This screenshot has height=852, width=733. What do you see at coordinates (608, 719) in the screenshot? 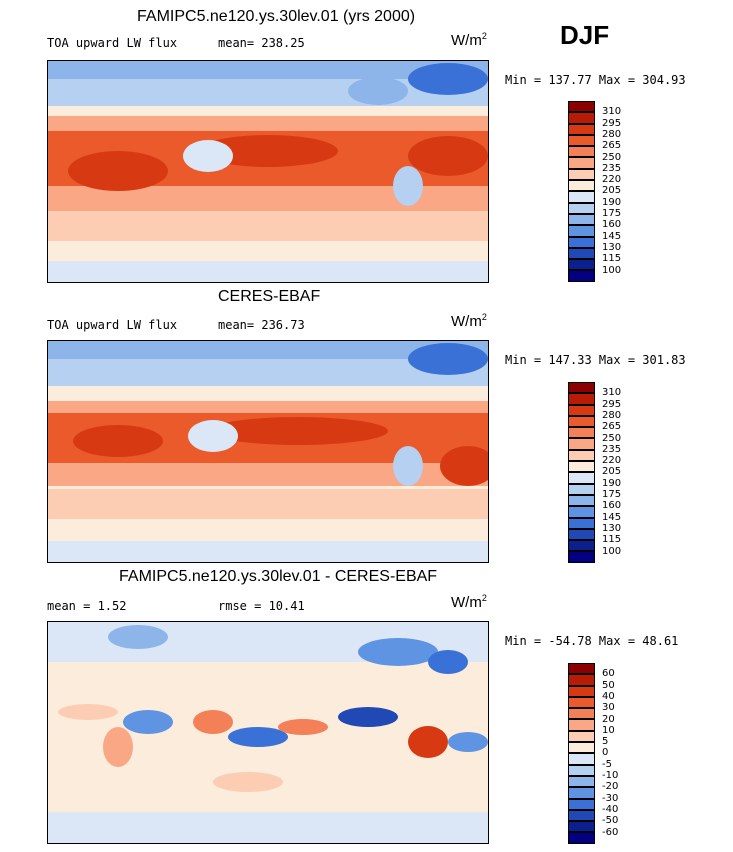
I see `colorbar-level-label: 20` at bounding box center [608, 719].